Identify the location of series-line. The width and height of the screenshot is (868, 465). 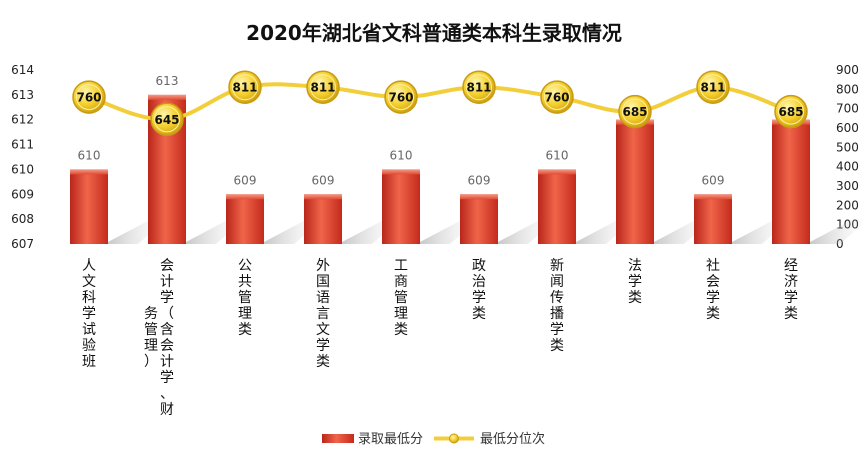
(440, 102).